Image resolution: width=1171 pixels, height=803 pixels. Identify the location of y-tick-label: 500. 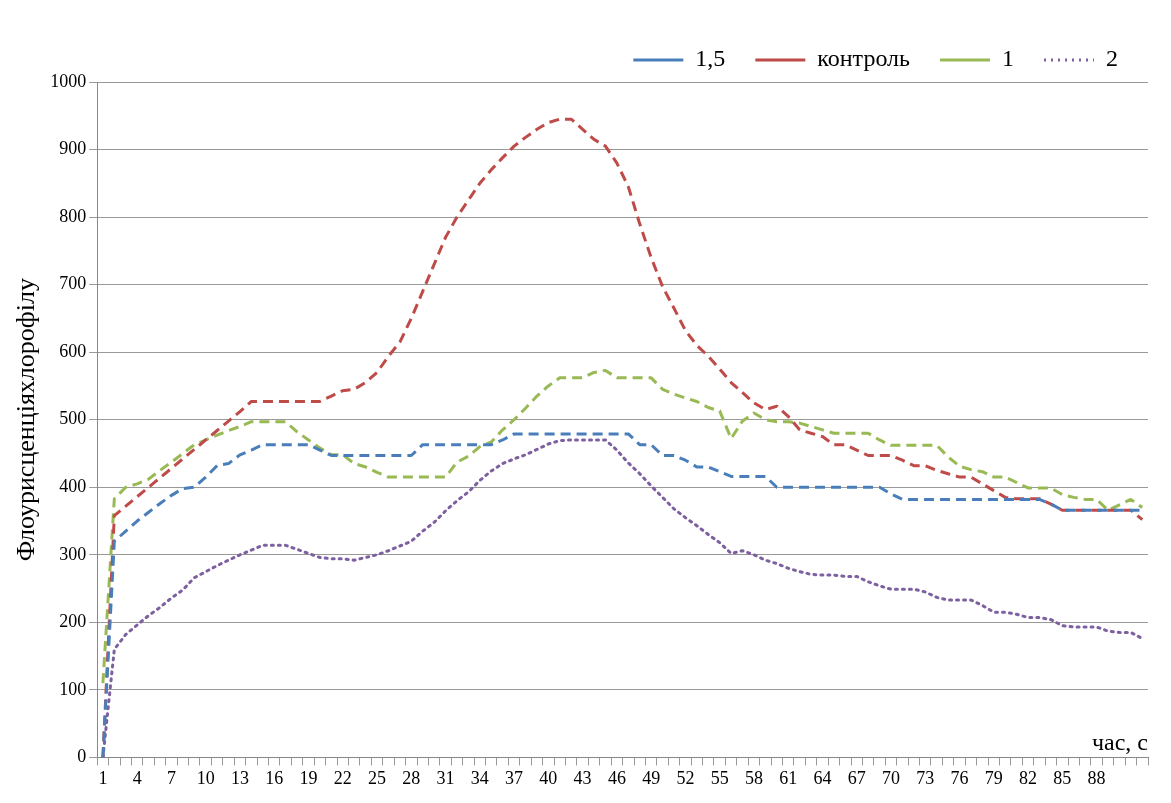
(73, 418).